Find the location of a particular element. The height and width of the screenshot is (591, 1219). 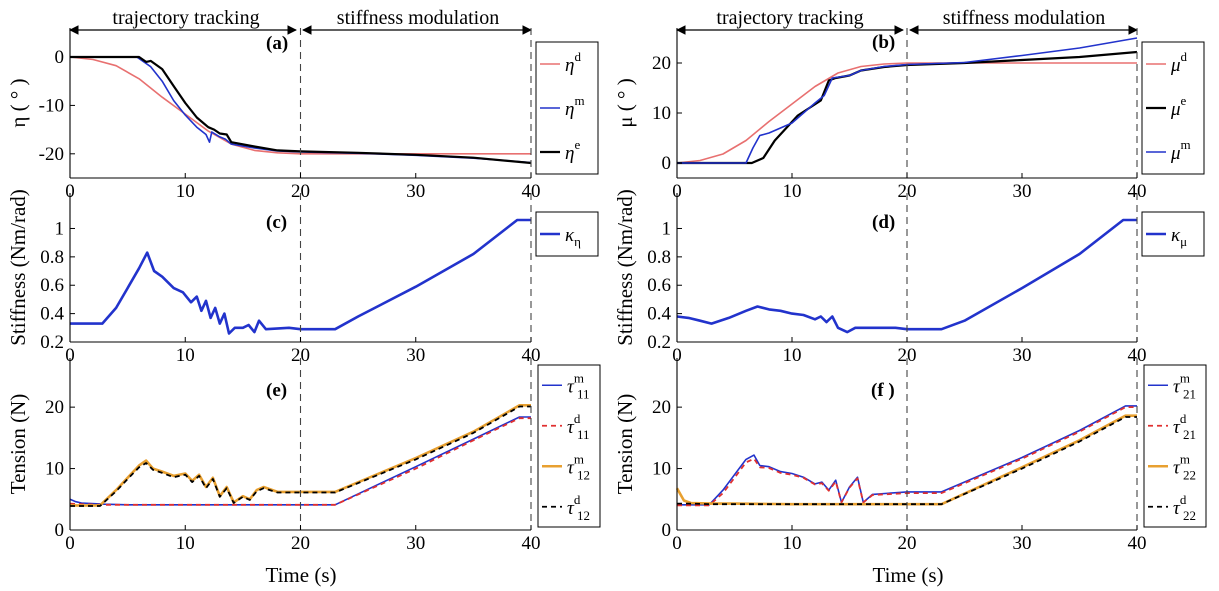

panel-label: (b) is located at coordinates (883, 42).